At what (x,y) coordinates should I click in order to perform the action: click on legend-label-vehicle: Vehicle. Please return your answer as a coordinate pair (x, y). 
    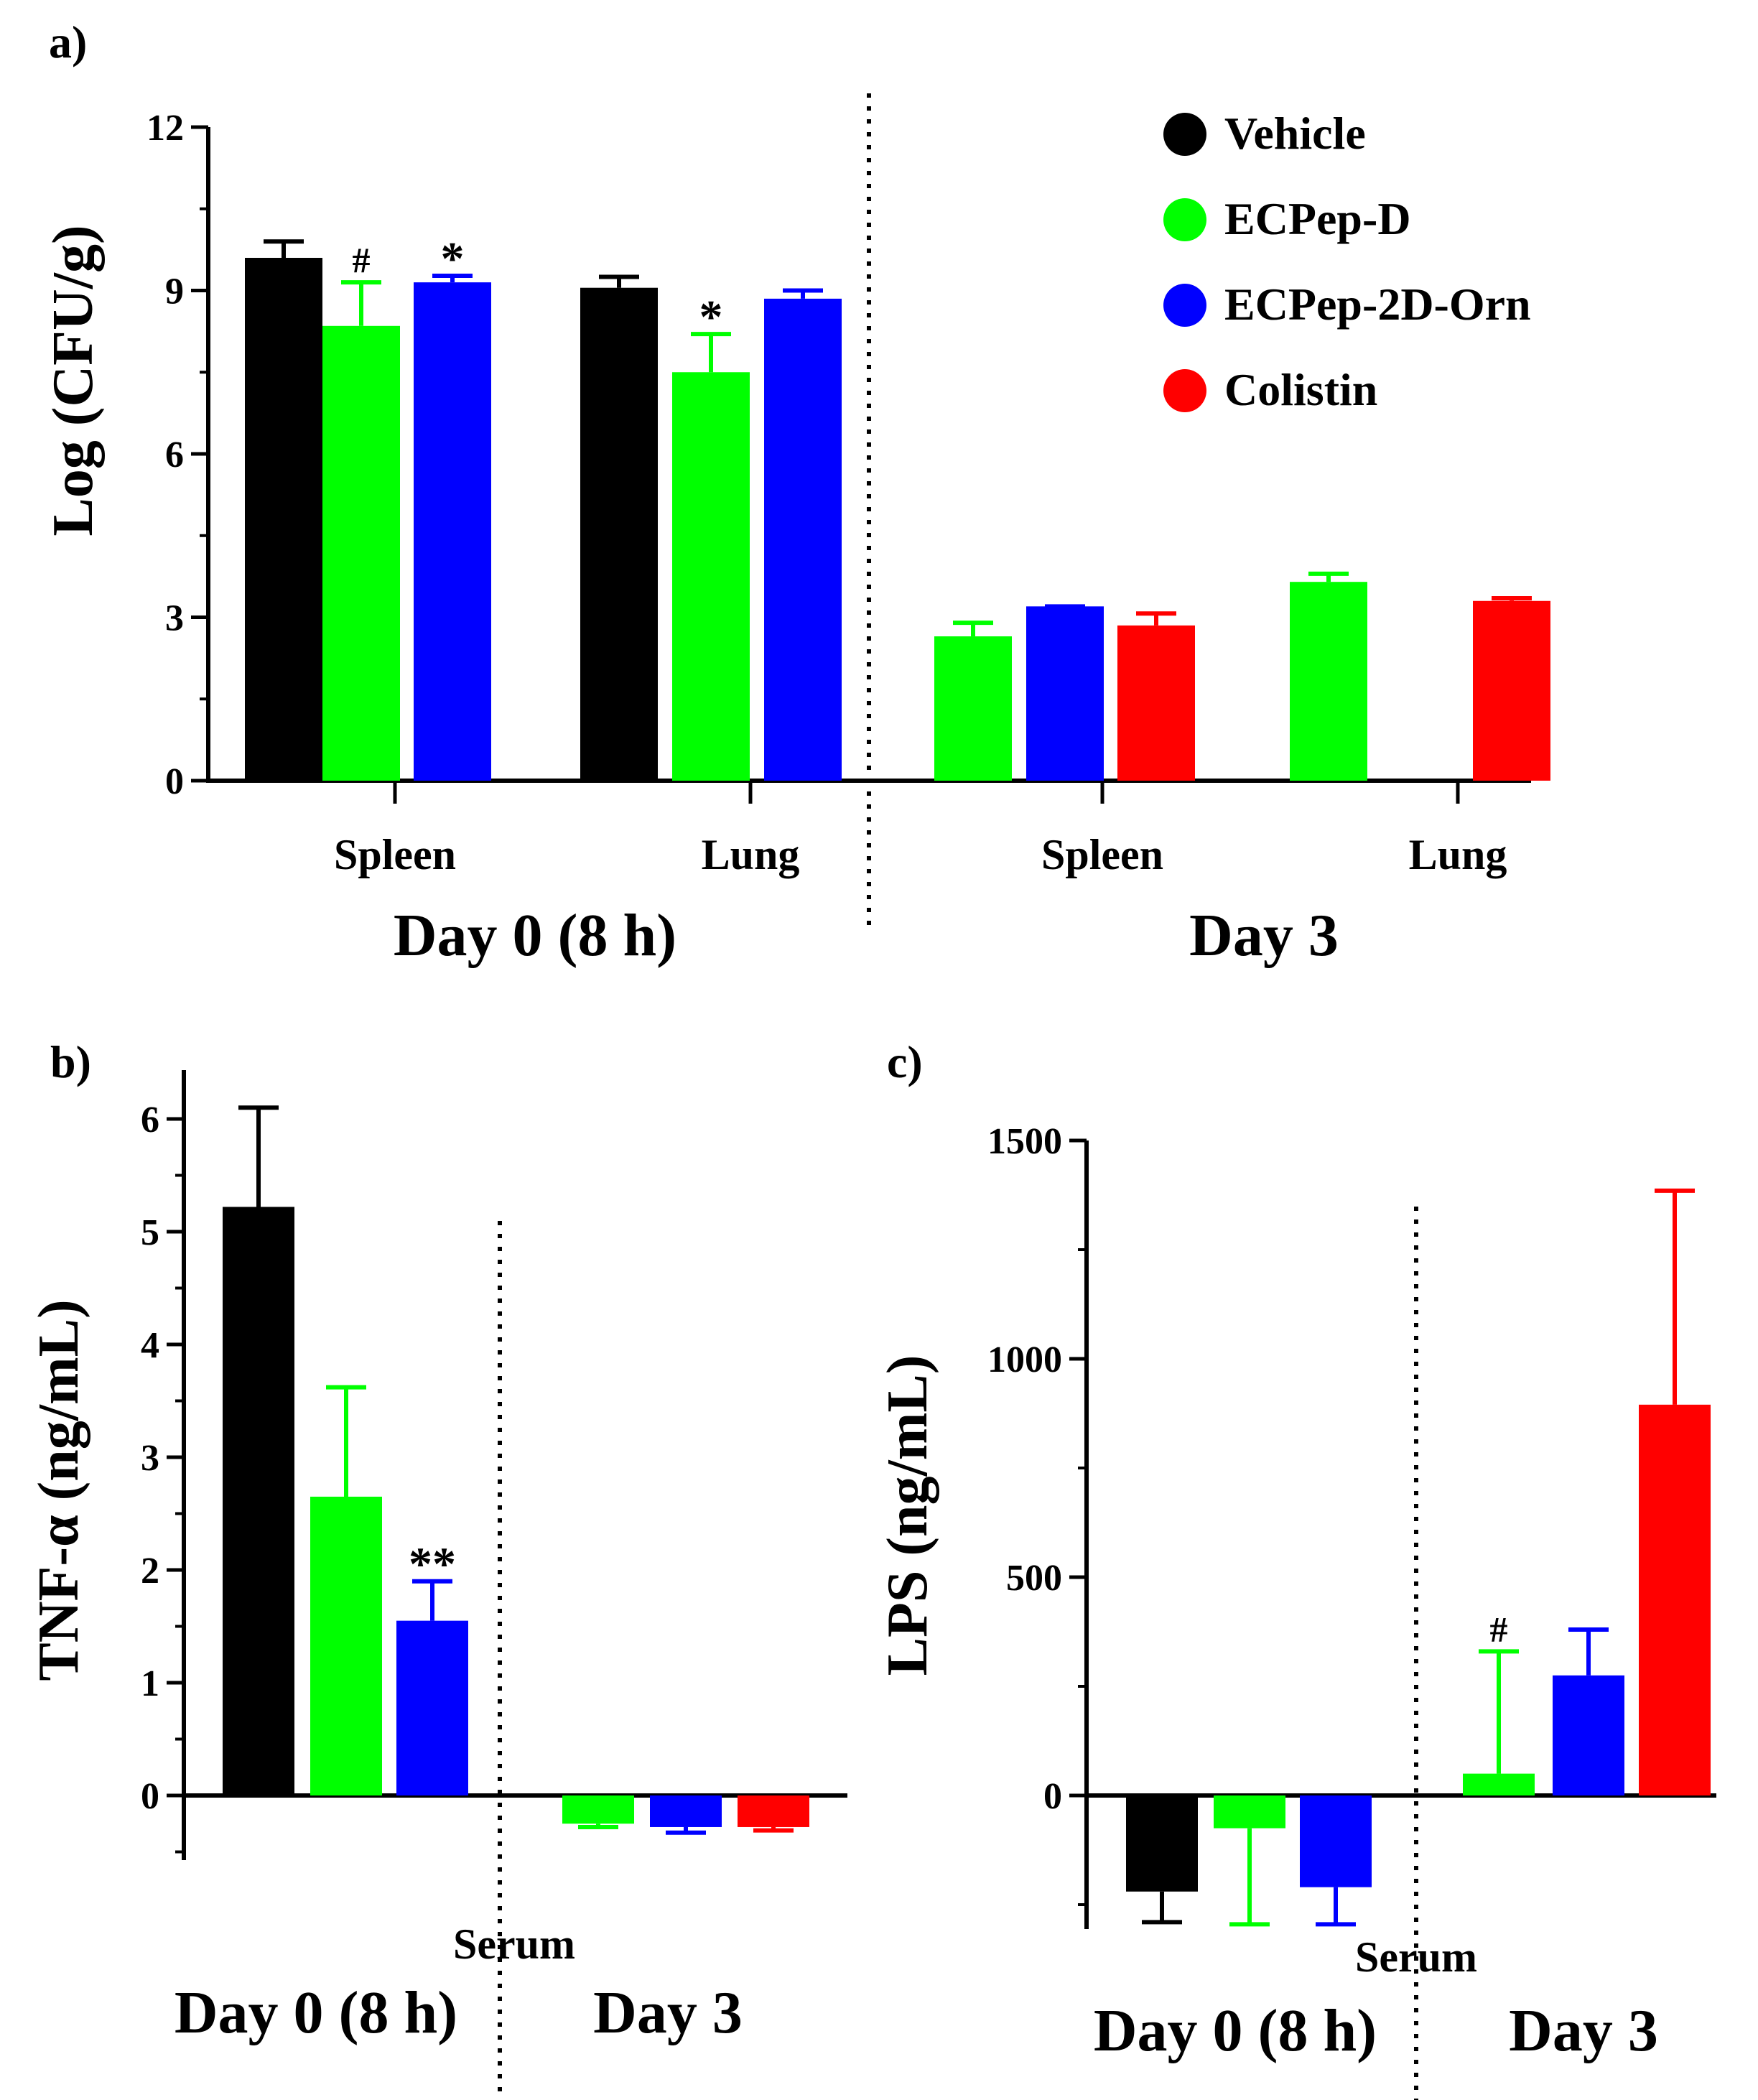
    Looking at the image, I should click on (1295, 133).